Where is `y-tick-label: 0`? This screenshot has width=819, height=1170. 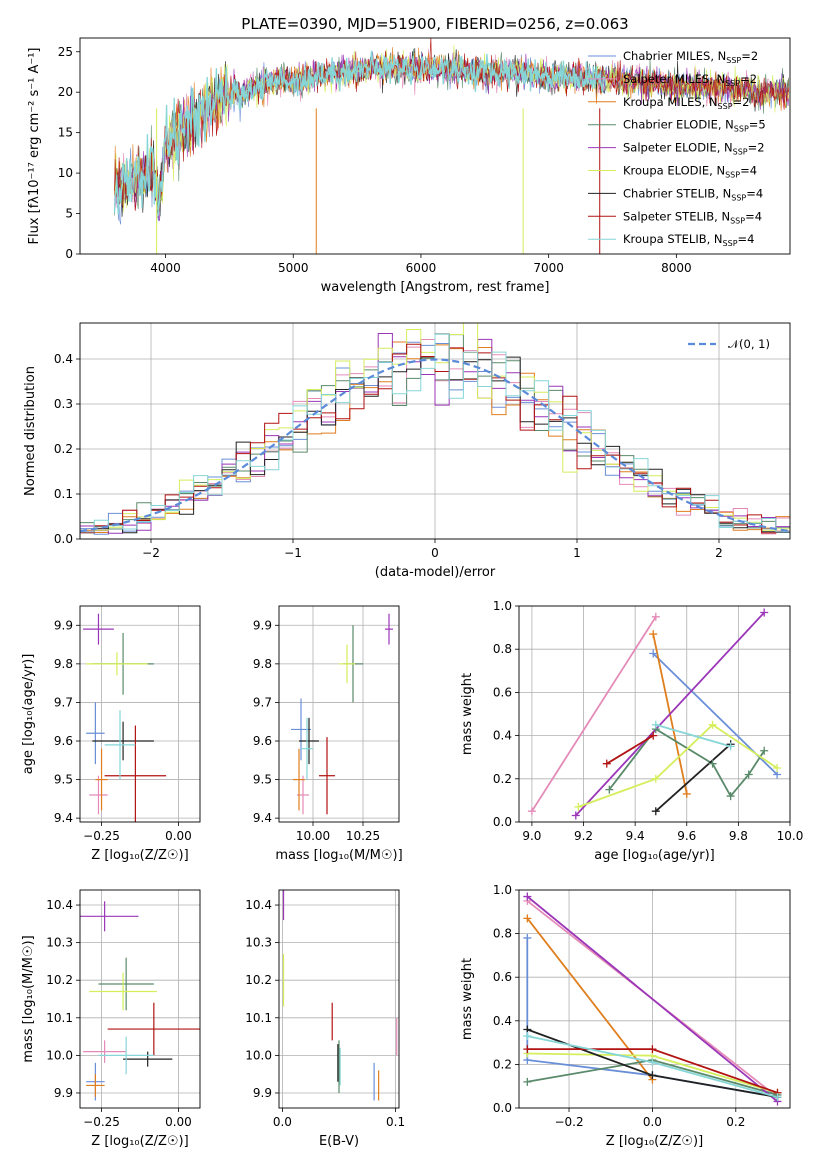
y-tick-label: 0 is located at coordinates (69, 254).